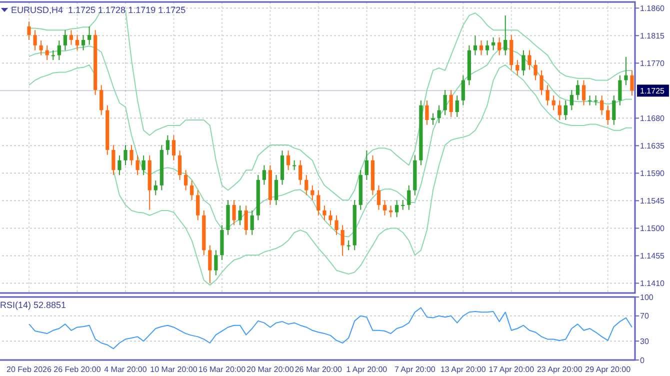 This screenshot has height=376, width=670. What do you see at coordinates (126, 369) in the screenshot?
I see `x-tick-label: 4 Mar 20:00` at bounding box center [126, 369].